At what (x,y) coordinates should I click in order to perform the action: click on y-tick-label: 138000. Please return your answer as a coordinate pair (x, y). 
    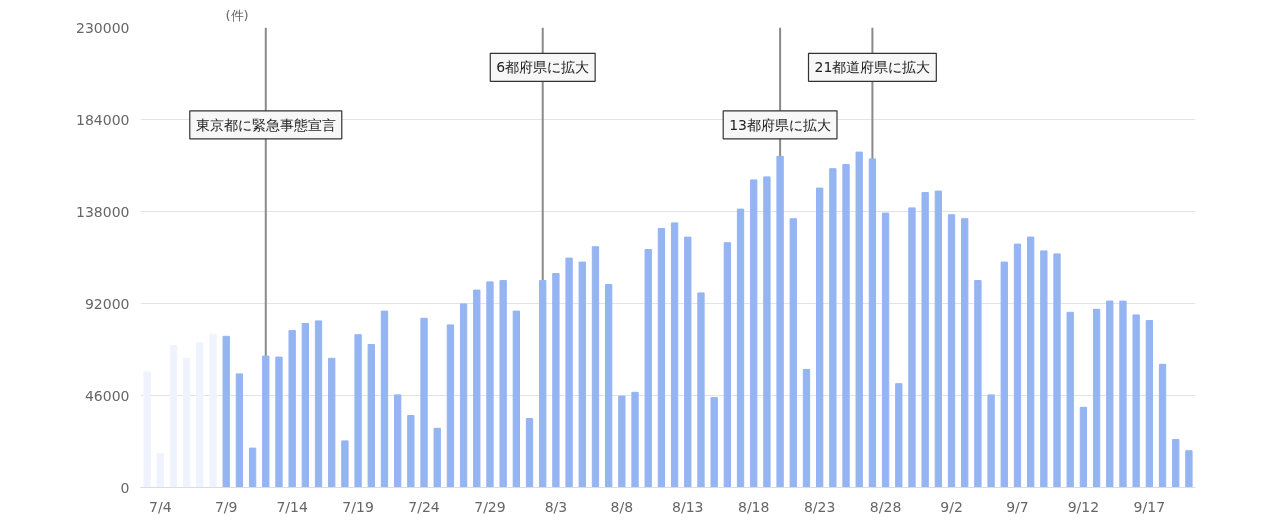
    Looking at the image, I should click on (103, 211).